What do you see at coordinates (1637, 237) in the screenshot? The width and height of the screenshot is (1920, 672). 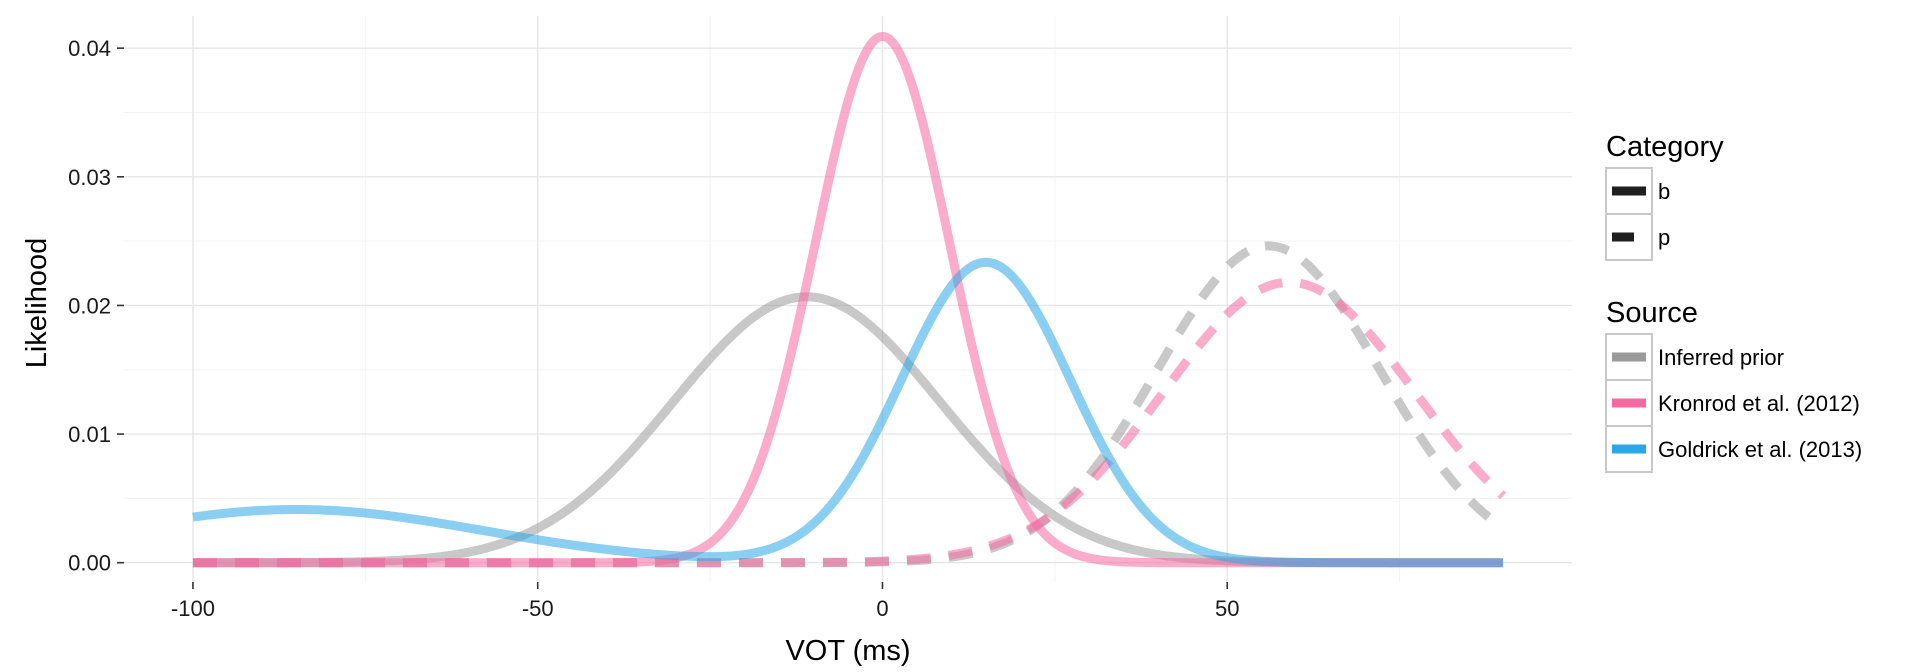 I see `legend-item-p: p` at bounding box center [1637, 237].